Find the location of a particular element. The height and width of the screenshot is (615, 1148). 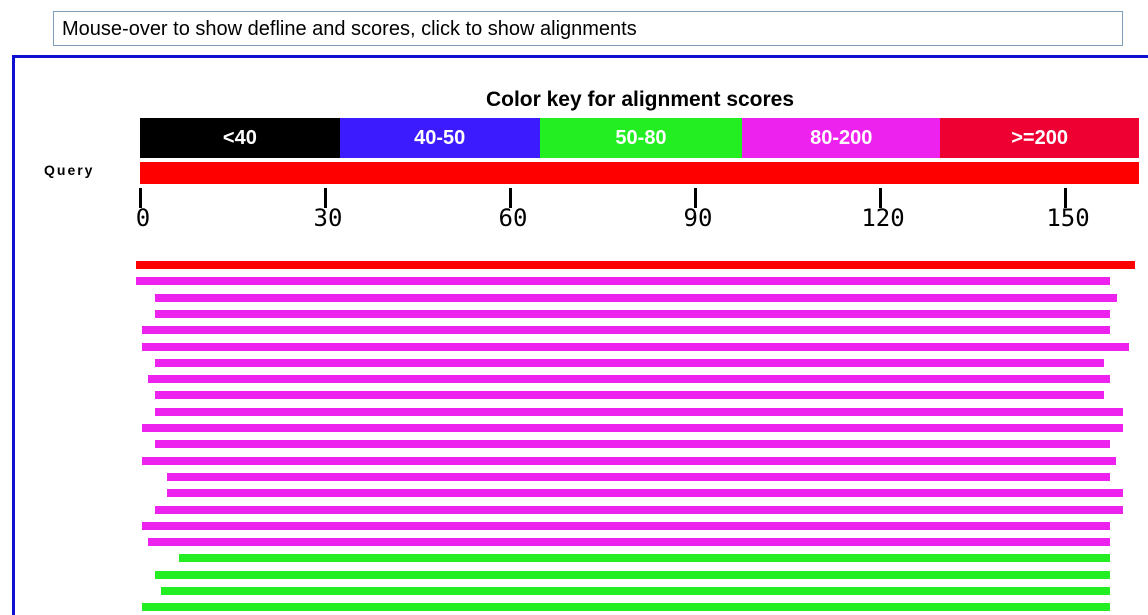

color-key-cell: 80-200 is located at coordinates (841, 138).